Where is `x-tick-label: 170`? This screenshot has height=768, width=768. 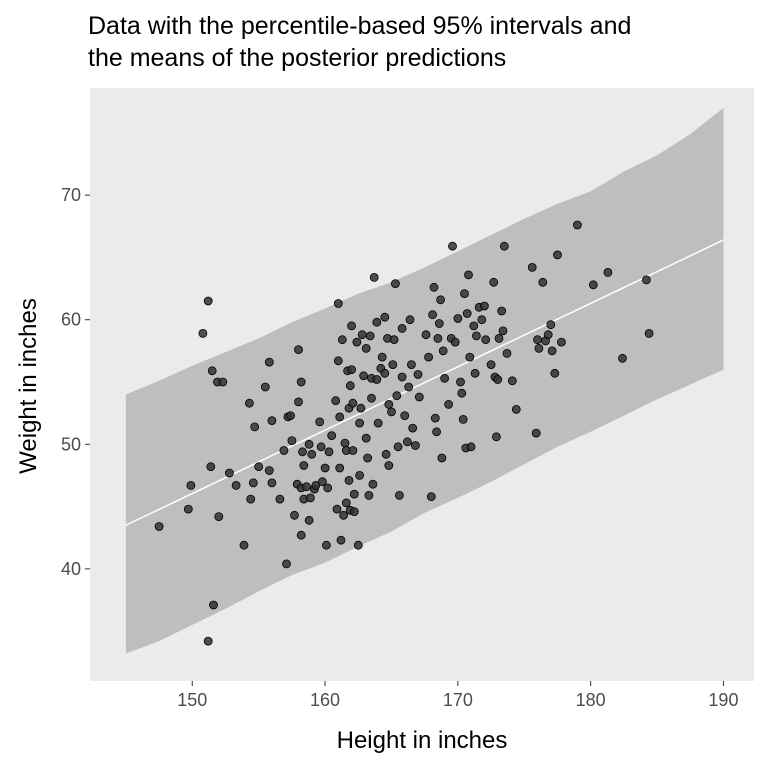 x-tick-label: 170 is located at coordinates (458, 700).